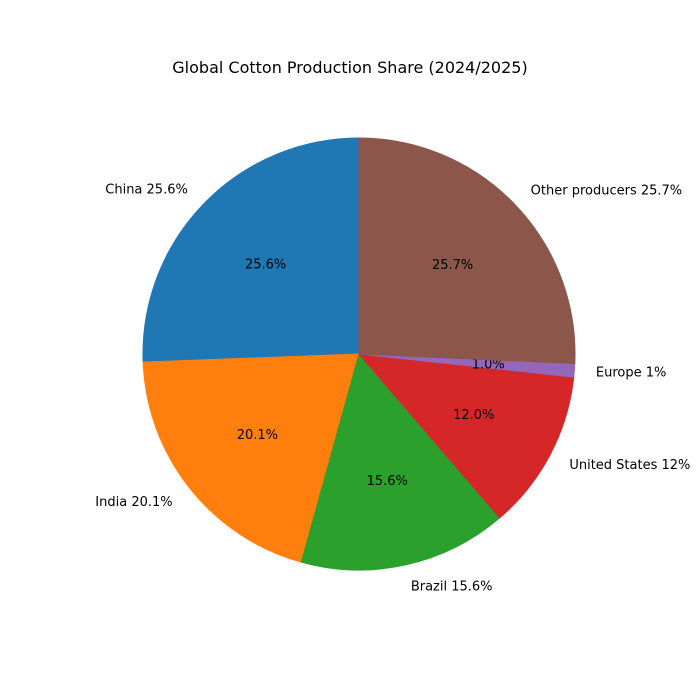 The image size is (700, 700). Describe the element at coordinates (473, 415) in the screenshot. I see `pct-label-united-states: 12.0%` at that location.